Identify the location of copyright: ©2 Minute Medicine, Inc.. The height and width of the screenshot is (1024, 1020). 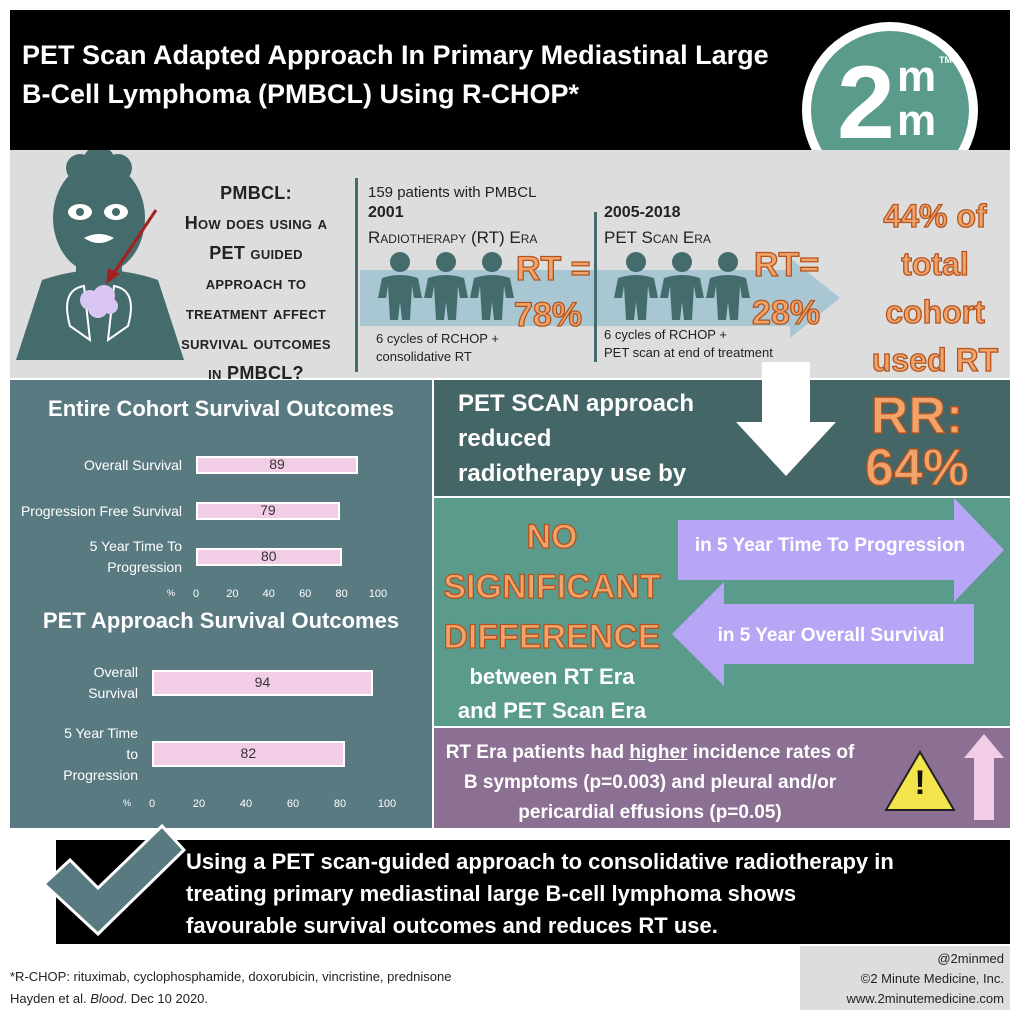
(932, 978).